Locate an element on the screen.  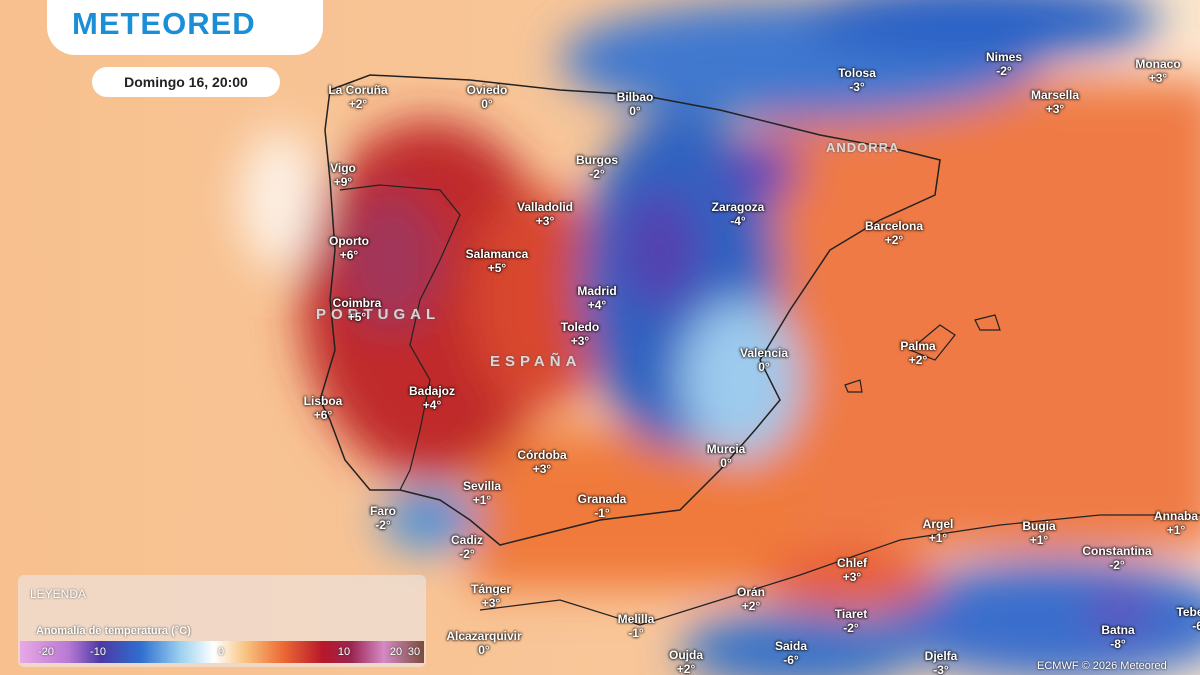
city-label: Tiaret -2° is located at coordinates (851, 621).